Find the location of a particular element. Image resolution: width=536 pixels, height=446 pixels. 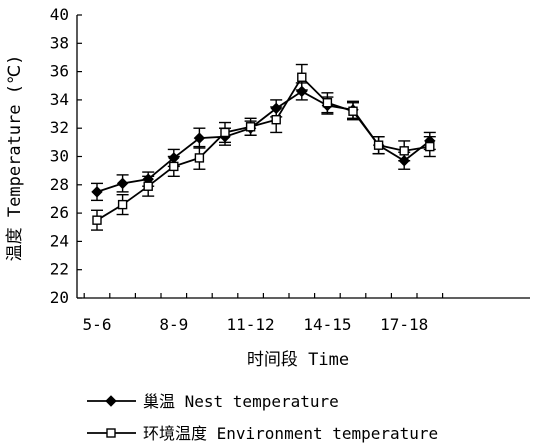

y-tick-label: 28 is located at coordinates (59, 184).